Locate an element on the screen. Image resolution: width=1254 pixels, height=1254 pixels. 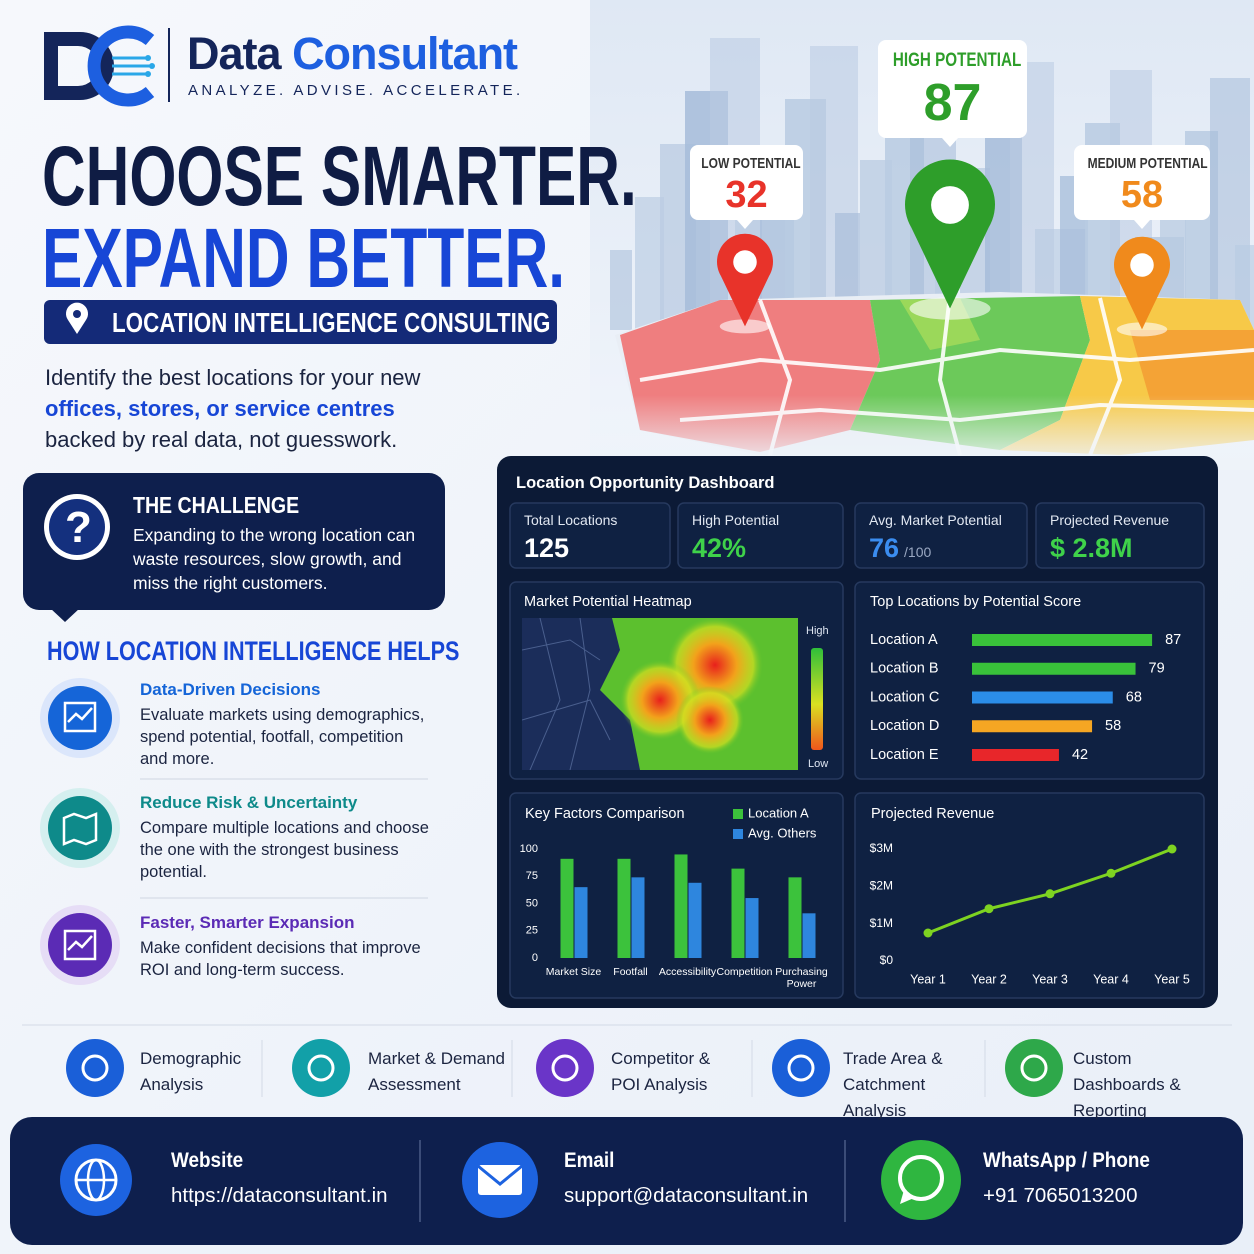
value-label: 68 is located at coordinates (1134, 697).